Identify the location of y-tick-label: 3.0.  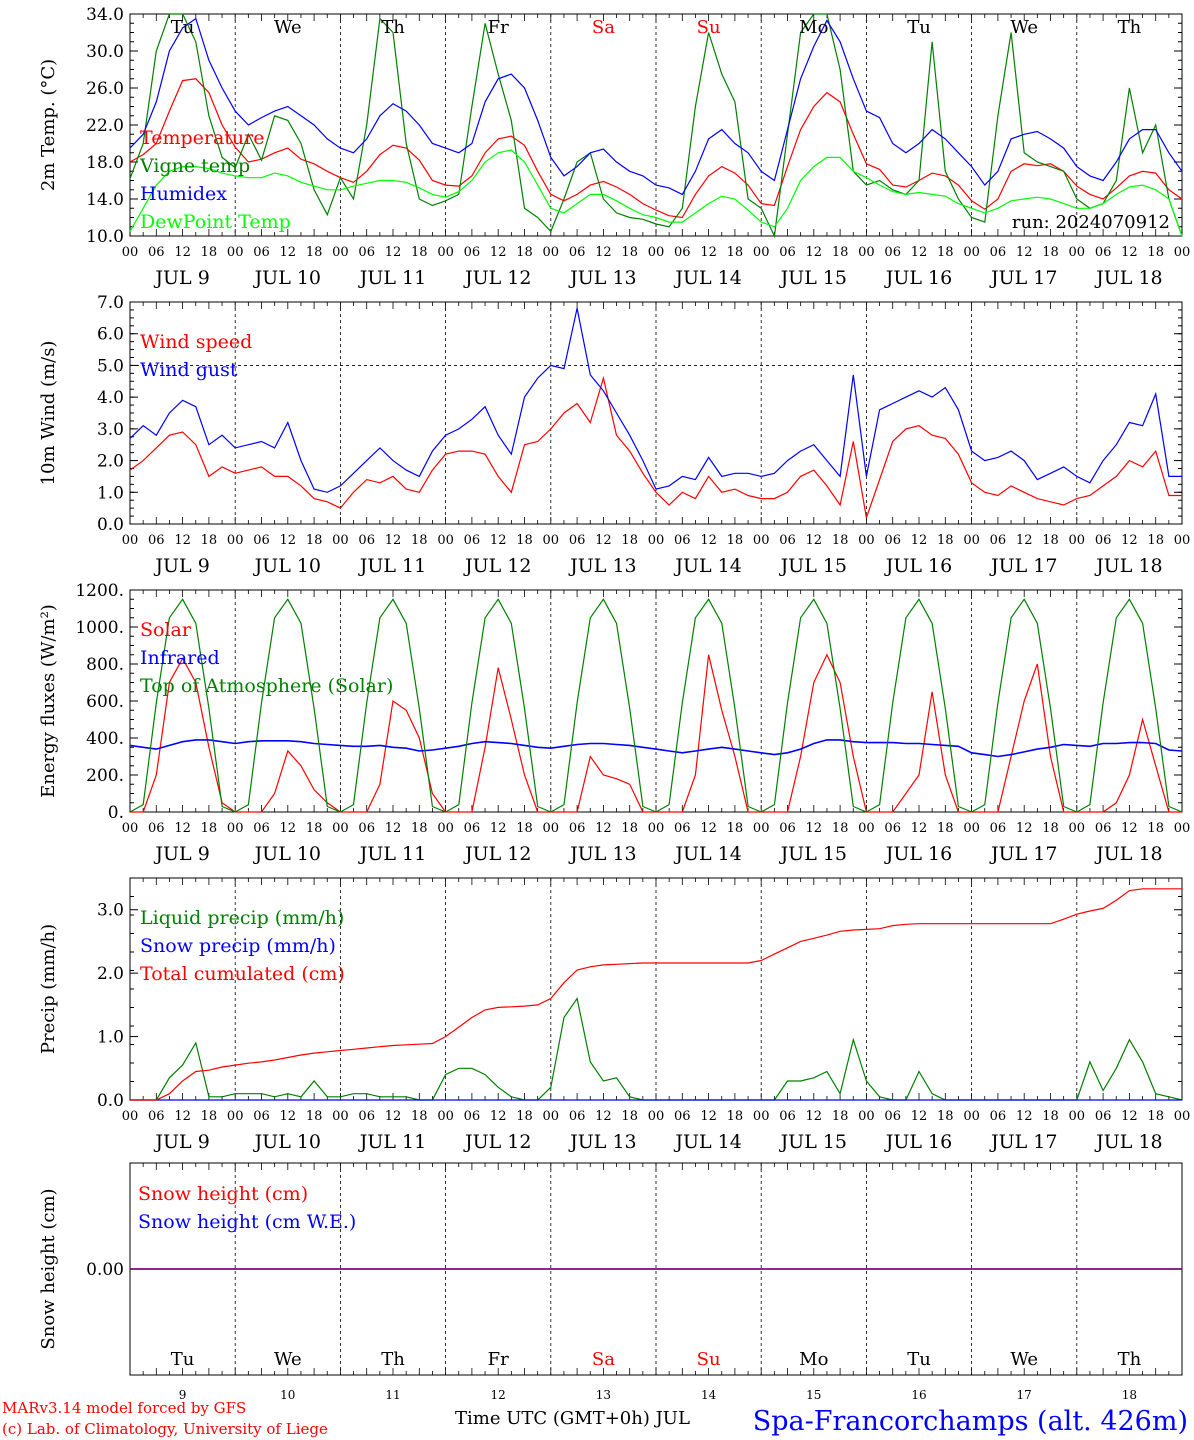
(110, 430).